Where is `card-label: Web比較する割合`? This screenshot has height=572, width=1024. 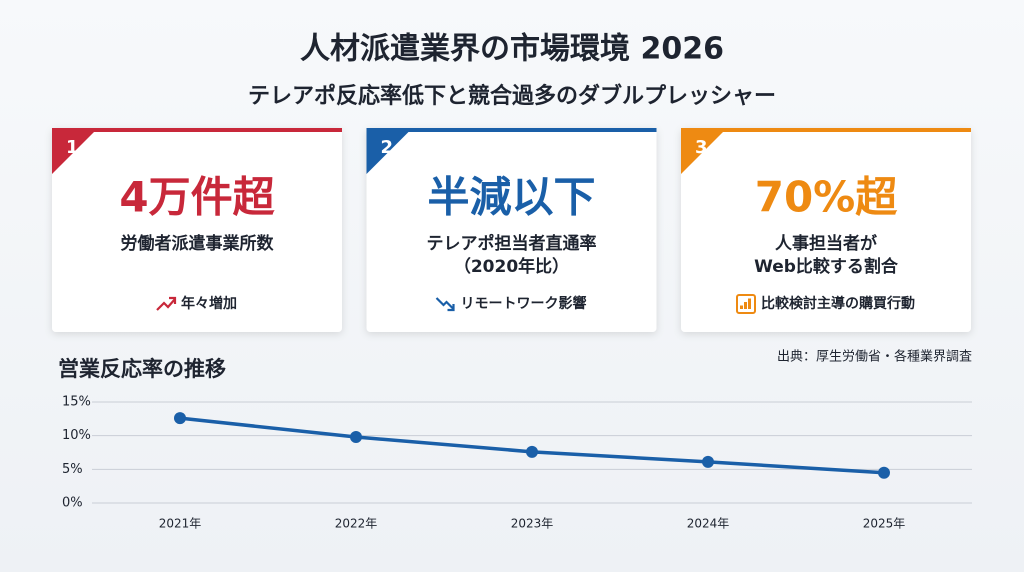
card-label: Web比較する割合 is located at coordinates (826, 266).